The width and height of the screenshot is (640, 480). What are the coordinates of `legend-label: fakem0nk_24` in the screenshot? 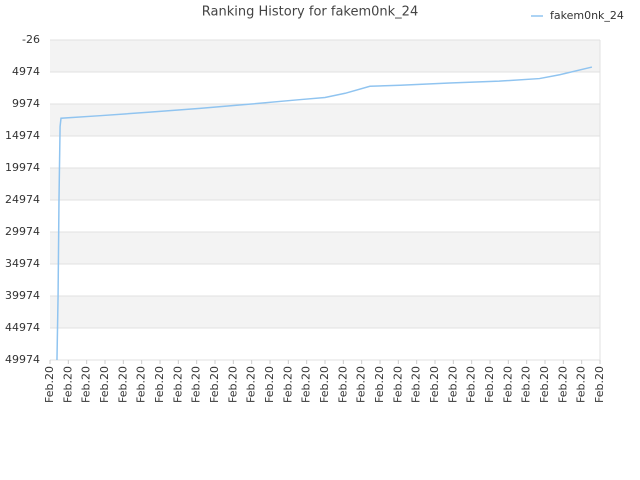 It's located at (587, 15).